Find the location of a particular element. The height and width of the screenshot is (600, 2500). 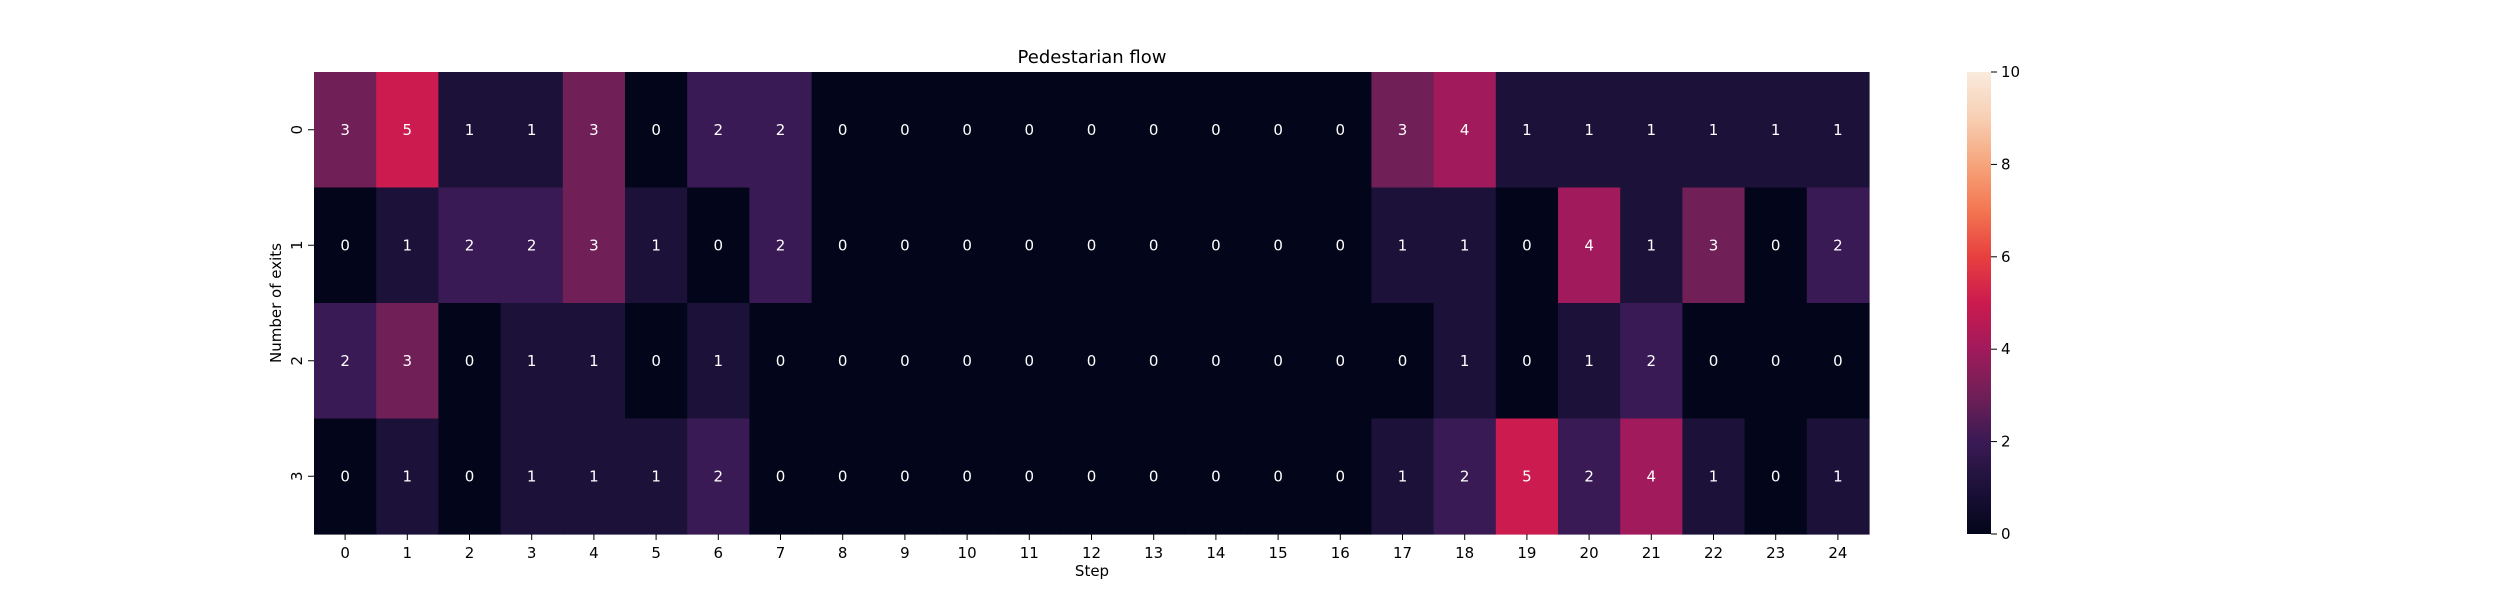

x-tick-label: 24 is located at coordinates (1837, 553).